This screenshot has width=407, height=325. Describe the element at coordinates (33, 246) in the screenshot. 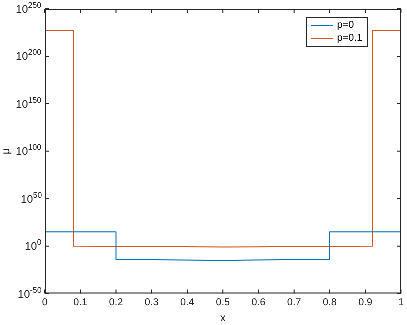

I see `y-tick-label: 10$^{0}$` at that location.